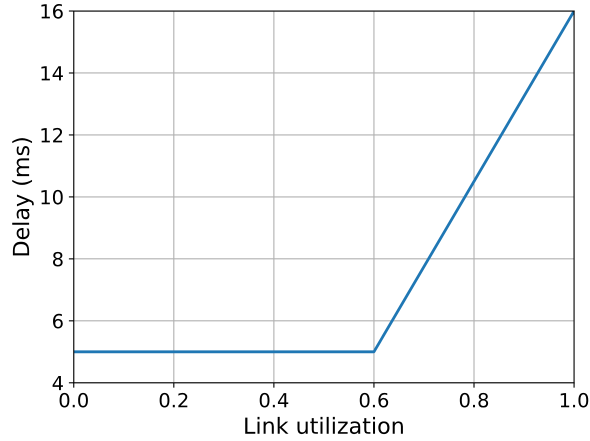 Image resolution: width=590 pixels, height=441 pixels. Describe the element at coordinates (52, 73) in the screenshot. I see `y-tick-label: 14` at that location.